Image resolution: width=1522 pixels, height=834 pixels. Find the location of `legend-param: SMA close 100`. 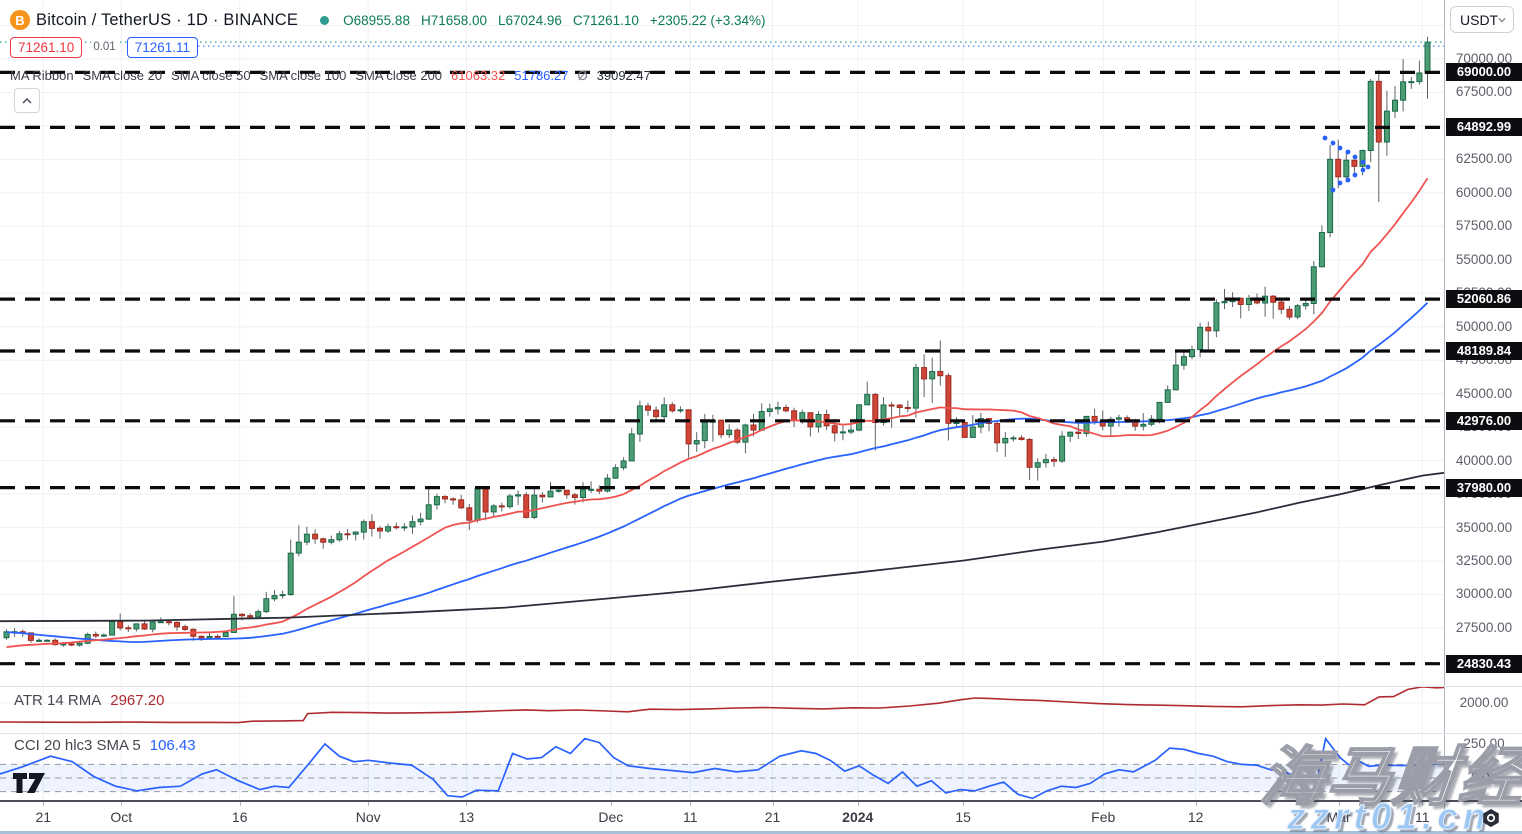

legend-param: SMA close 100 is located at coordinates (303, 75).